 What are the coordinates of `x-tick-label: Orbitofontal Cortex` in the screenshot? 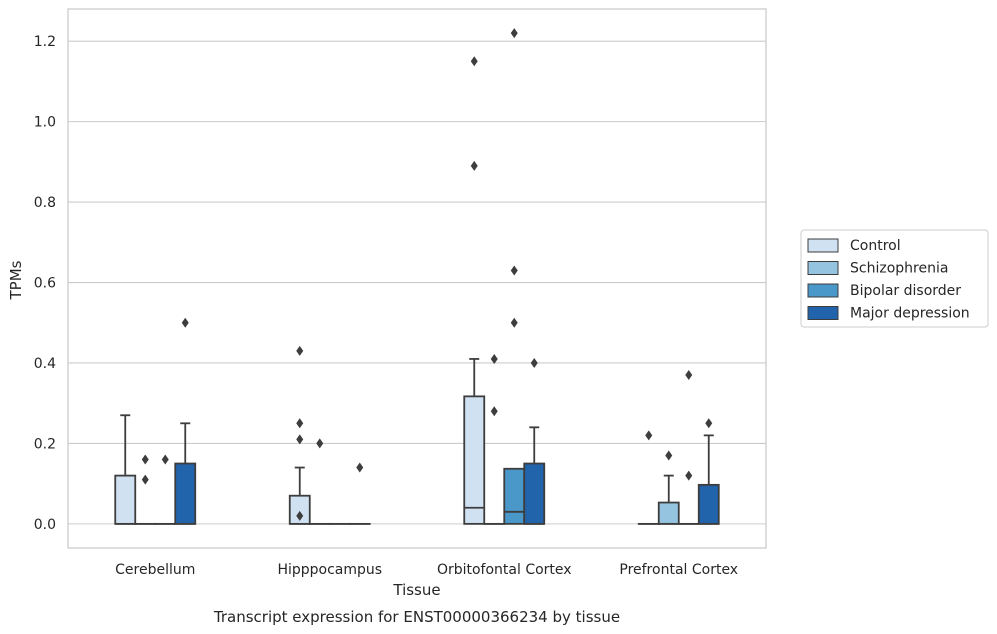 It's located at (504, 570).